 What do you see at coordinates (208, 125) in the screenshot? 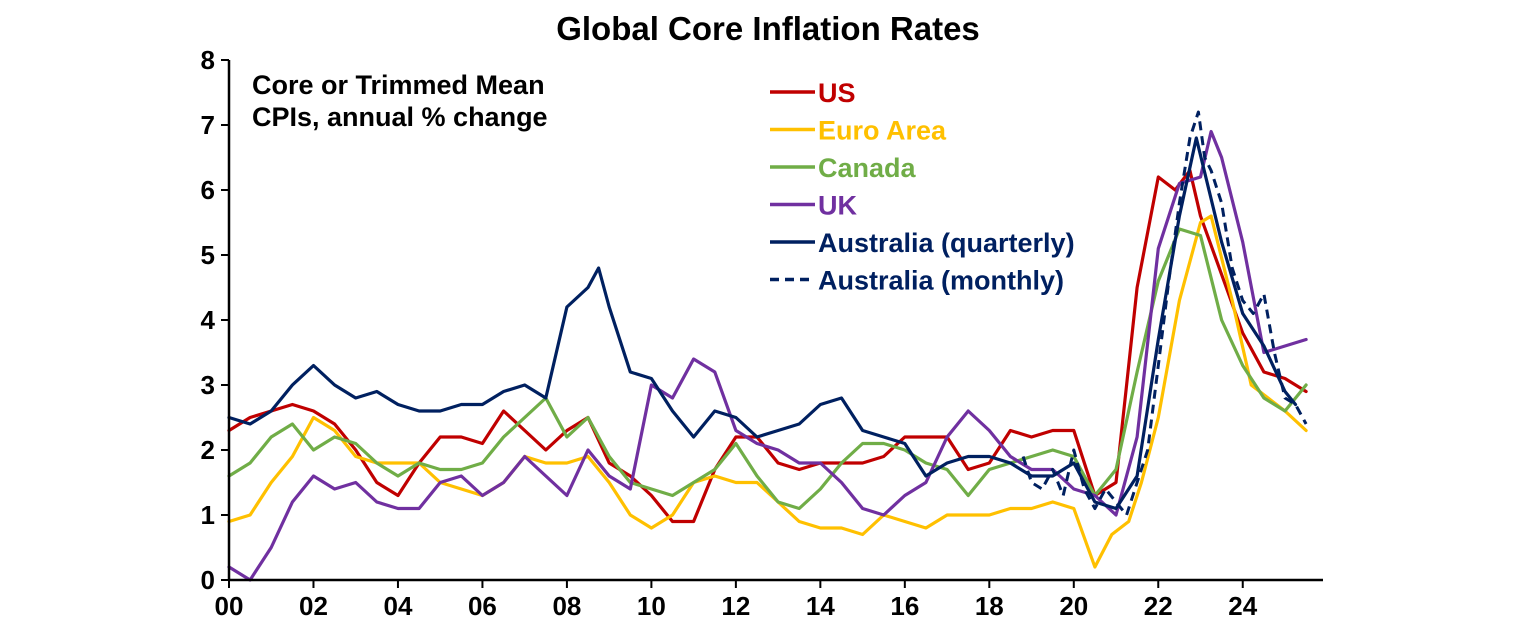
I see `y-tick-label: 7` at bounding box center [208, 125].